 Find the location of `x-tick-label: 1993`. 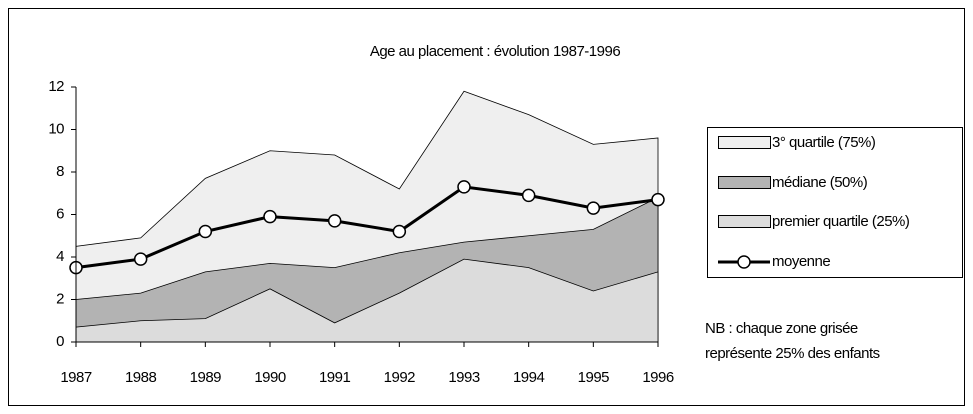

x-tick-label: 1993 is located at coordinates (464, 377).